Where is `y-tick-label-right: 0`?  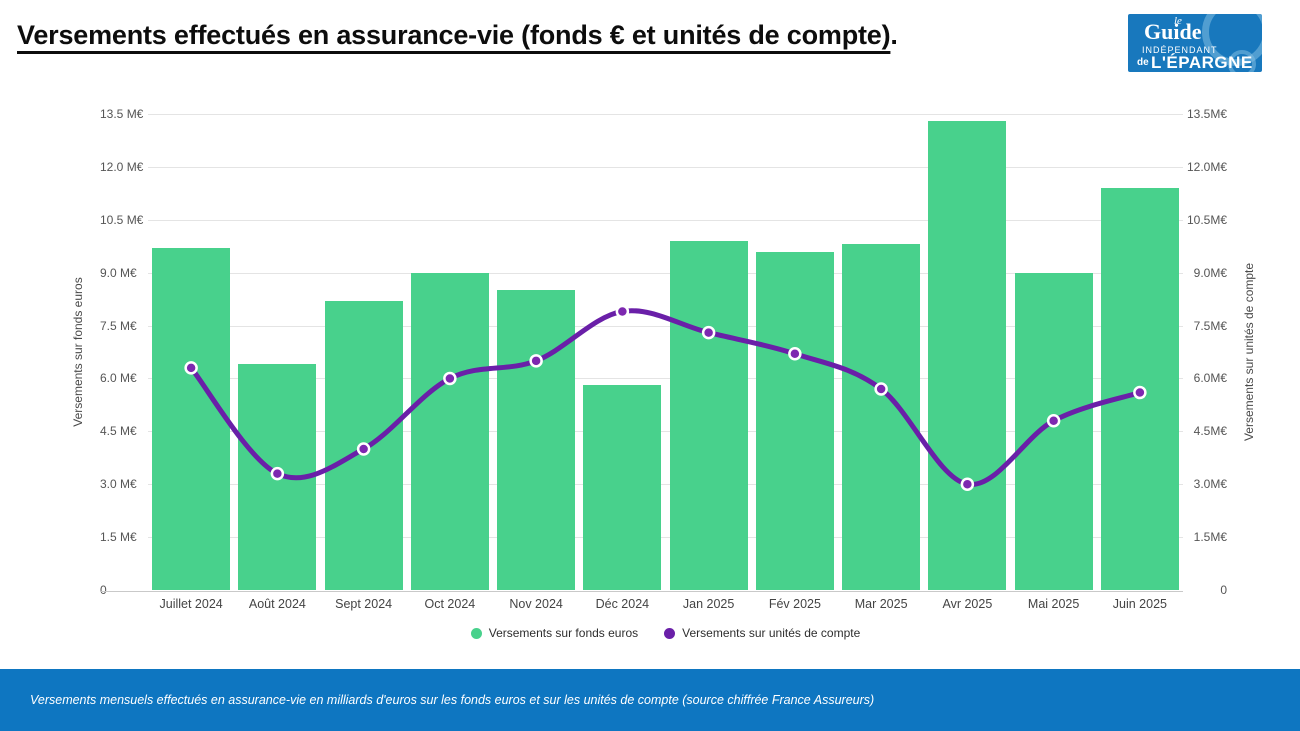
y-tick-label-right: 0 is located at coordinates (1223, 590).